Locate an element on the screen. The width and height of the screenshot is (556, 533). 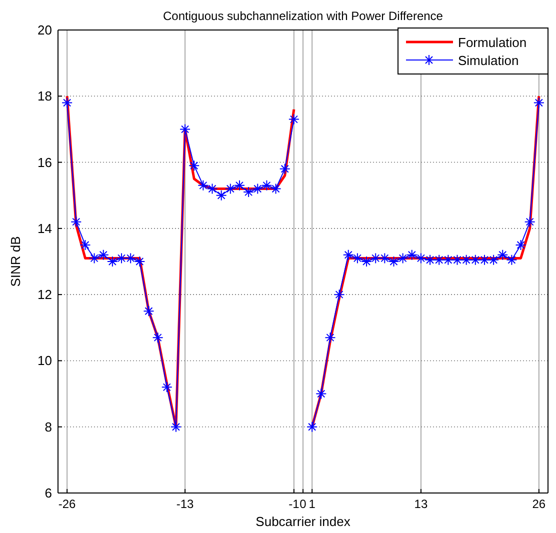
legend-label: Formulation is located at coordinates (492, 42).